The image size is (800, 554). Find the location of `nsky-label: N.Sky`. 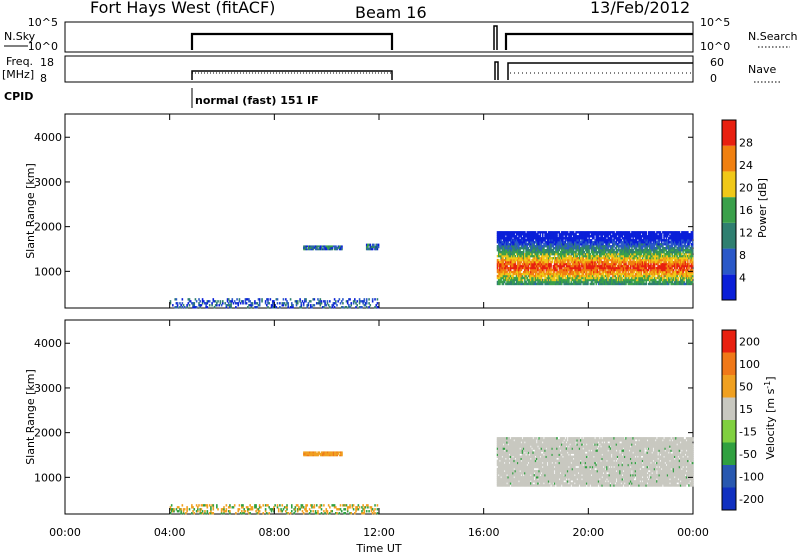

nsky-label: N.Sky is located at coordinates (20, 36).